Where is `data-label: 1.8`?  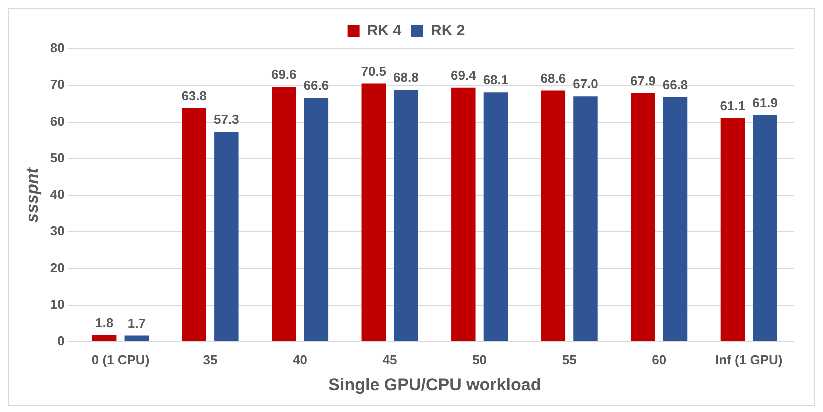 data-label: 1.8 is located at coordinates (105, 322).